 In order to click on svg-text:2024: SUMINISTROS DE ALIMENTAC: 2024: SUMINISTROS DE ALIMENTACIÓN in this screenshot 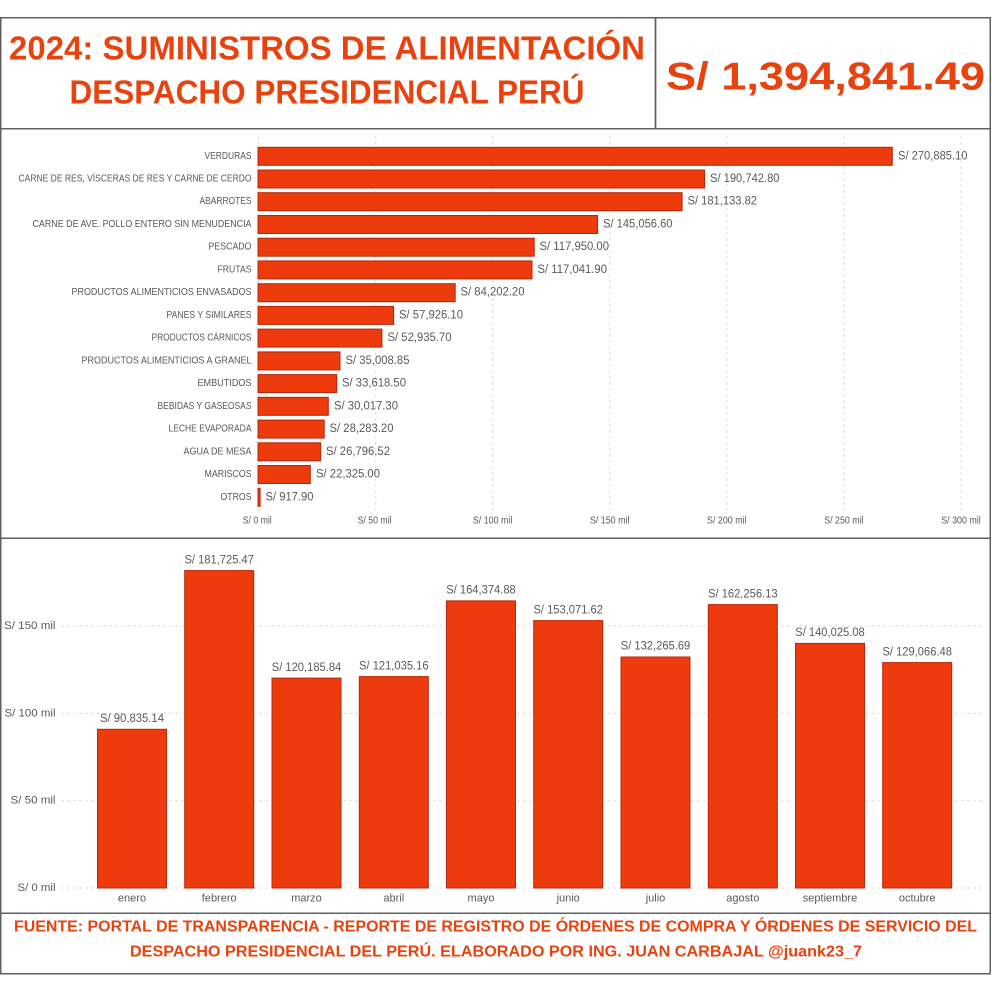, I will do `click(327, 48)`.